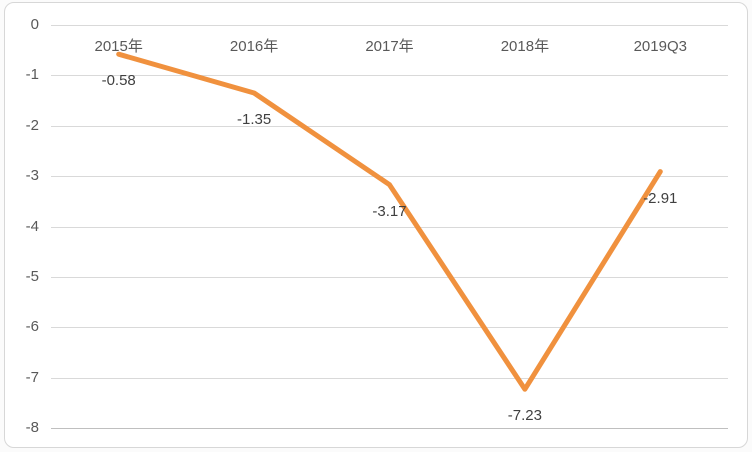  I want to click on y-axis-tick-label: -2, so click(32, 125).